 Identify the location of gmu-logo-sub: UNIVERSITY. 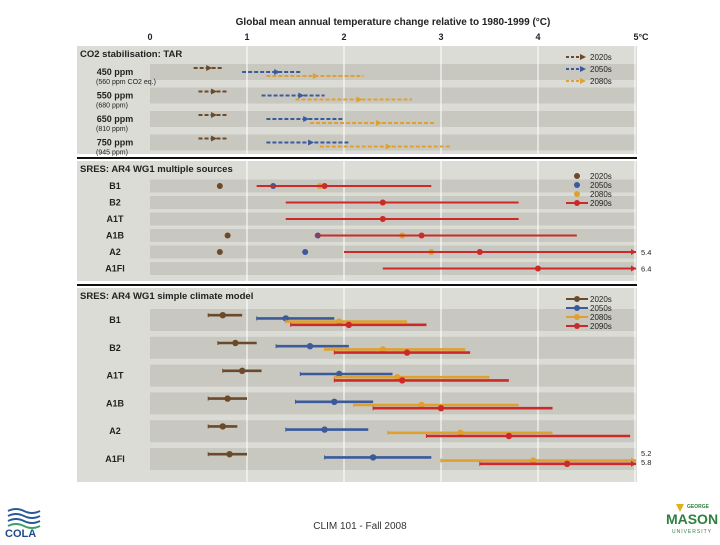
(692, 532).